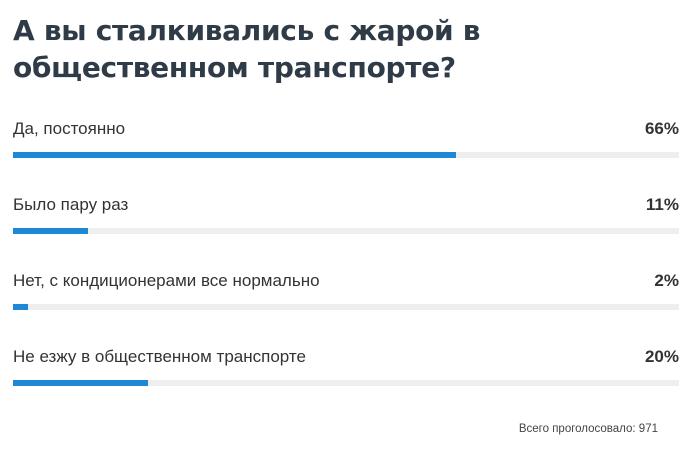 The height and width of the screenshot is (452, 699). I want to click on option-percent: 2%, so click(666, 280).